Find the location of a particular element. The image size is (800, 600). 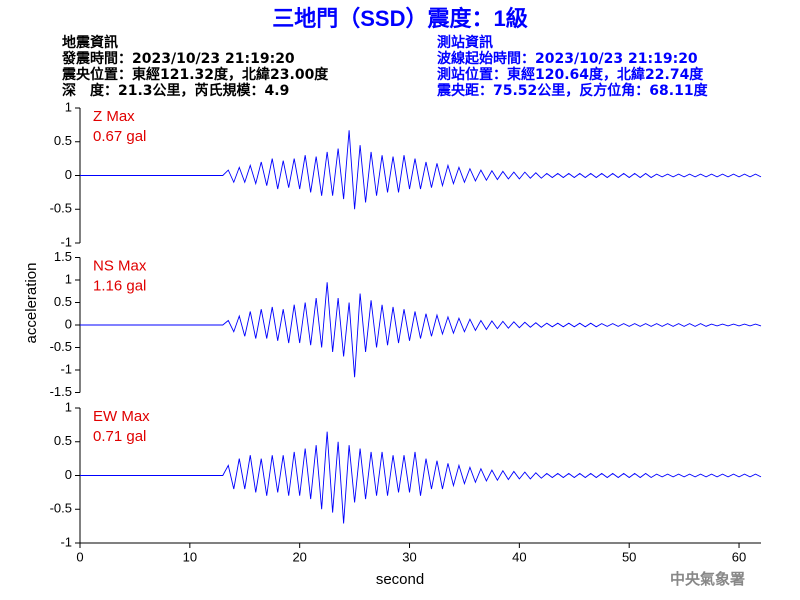

info-right: 測站位置：東經120.64度，北緯22.74度 is located at coordinates (570, 74).